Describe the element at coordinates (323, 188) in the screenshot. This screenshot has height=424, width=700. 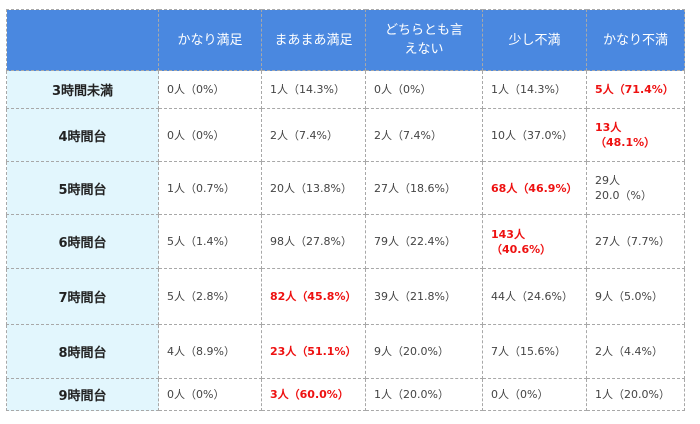
I see `percent-value: （13.8%）` at that location.